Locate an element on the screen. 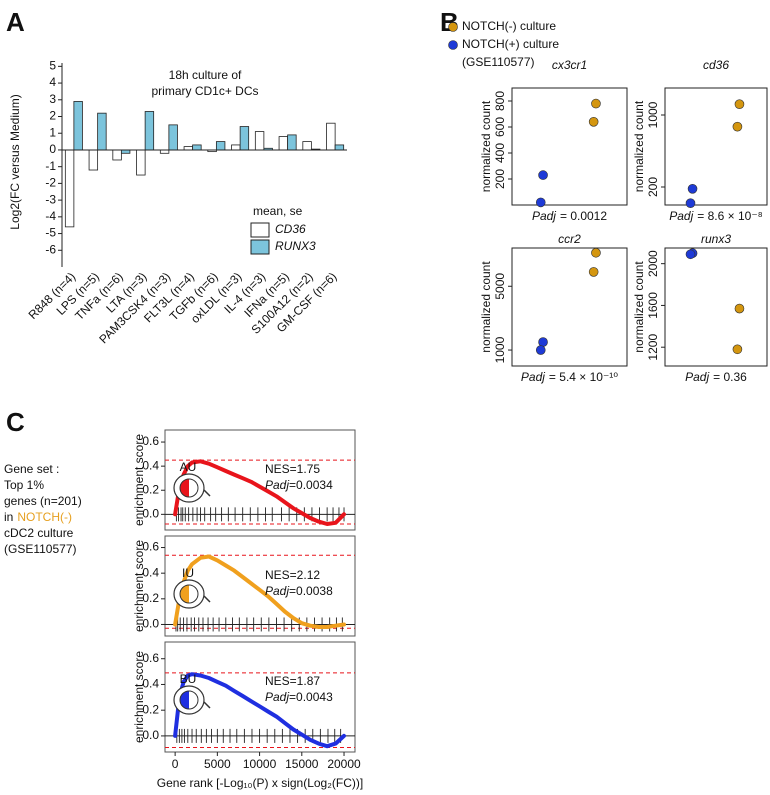  y-tick-label: -6 is located at coordinates (50, 249).